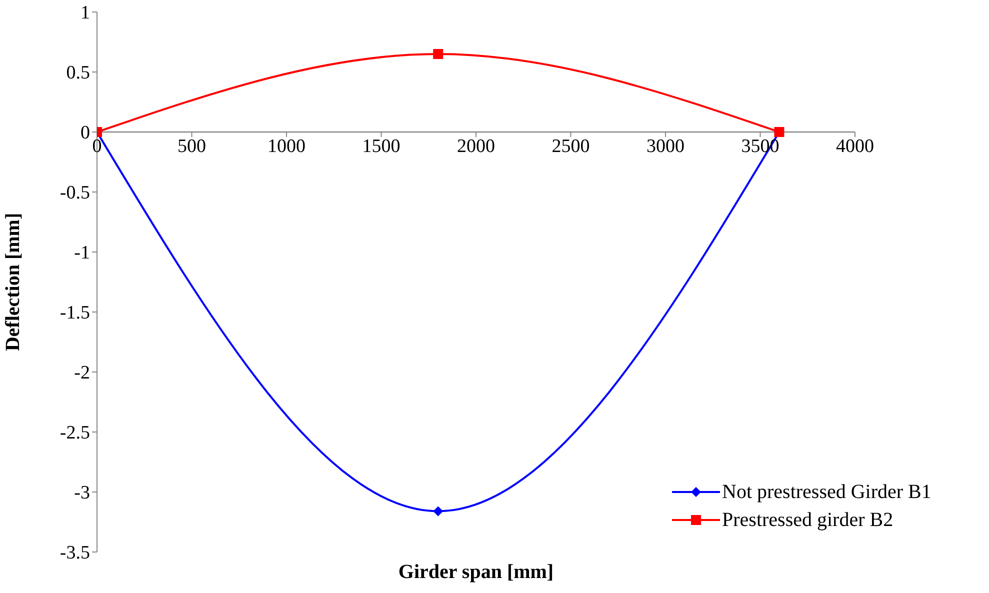  Describe the element at coordinates (665, 146) in the screenshot. I see `x-tick-label: 3000` at that location.